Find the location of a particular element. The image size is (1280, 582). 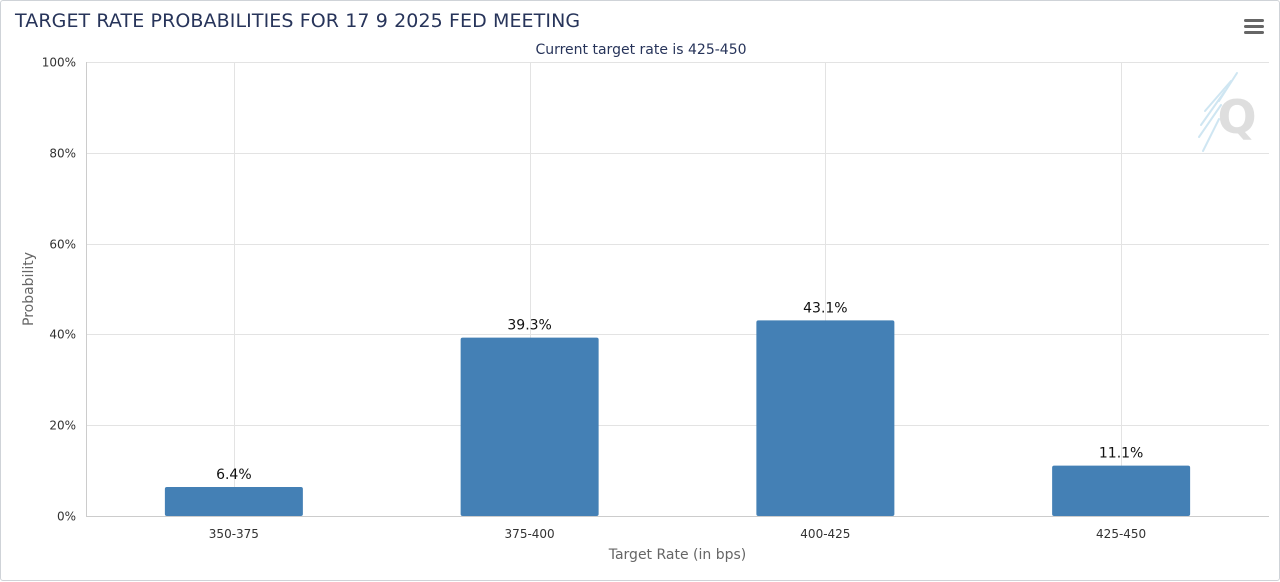

y-tick-label: 40% is located at coordinates (62, 335).